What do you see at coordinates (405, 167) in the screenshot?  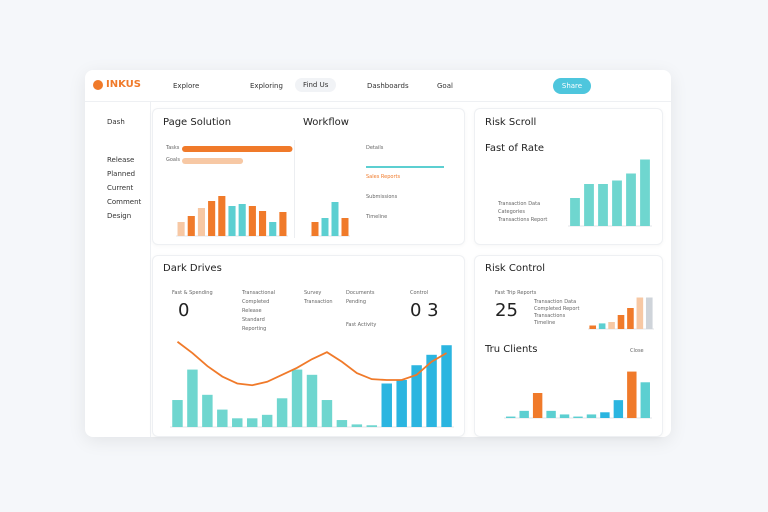 I see `slider` at bounding box center [405, 167].